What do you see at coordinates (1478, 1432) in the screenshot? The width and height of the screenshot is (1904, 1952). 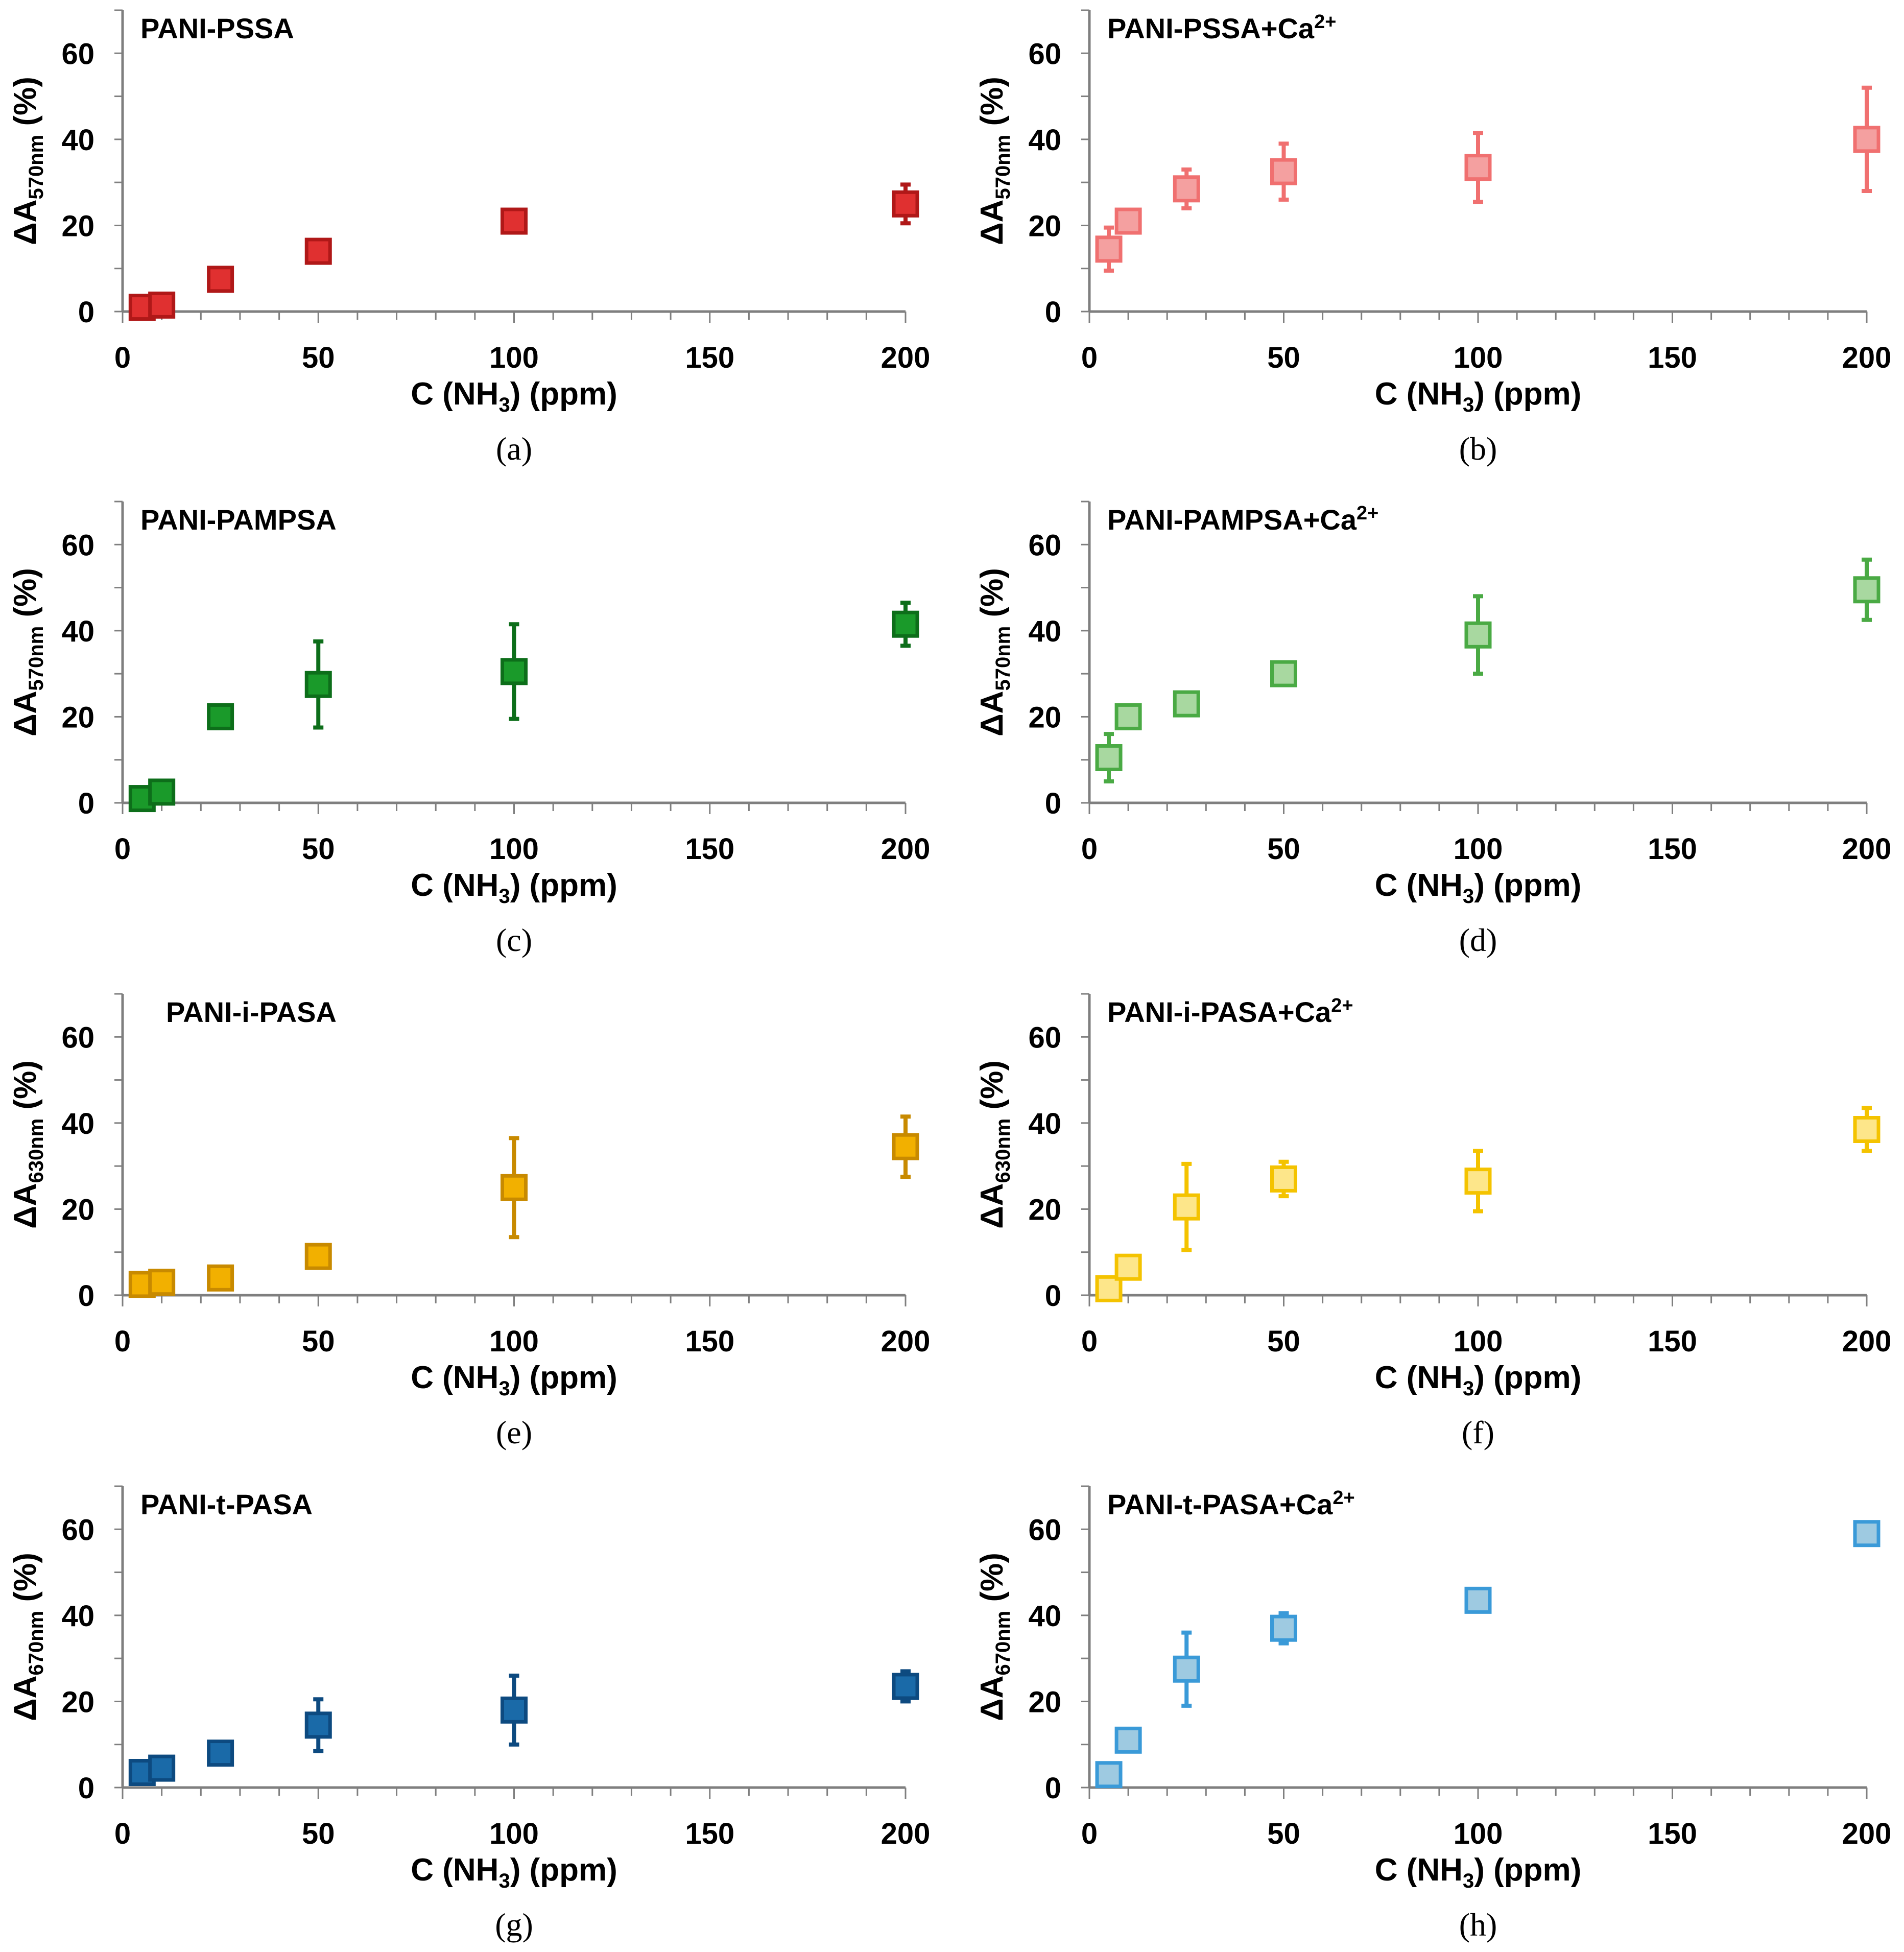 I see `panel-label: (f)` at bounding box center [1478, 1432].